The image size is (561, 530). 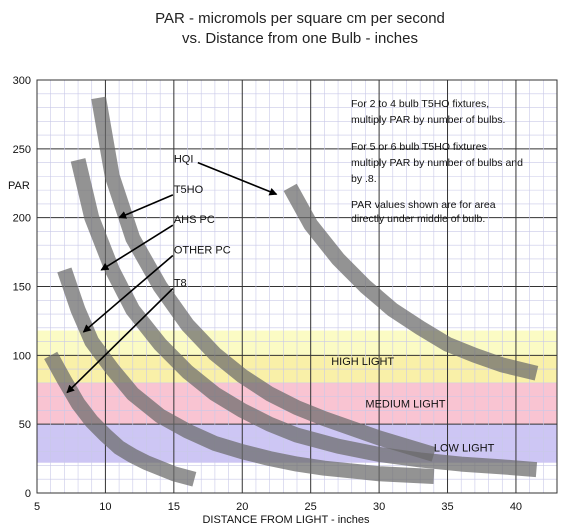 What do you see at coordinates (146, 206) in the screenshot?
I see `arrow-t5ho` at bounding box center [146, 206].